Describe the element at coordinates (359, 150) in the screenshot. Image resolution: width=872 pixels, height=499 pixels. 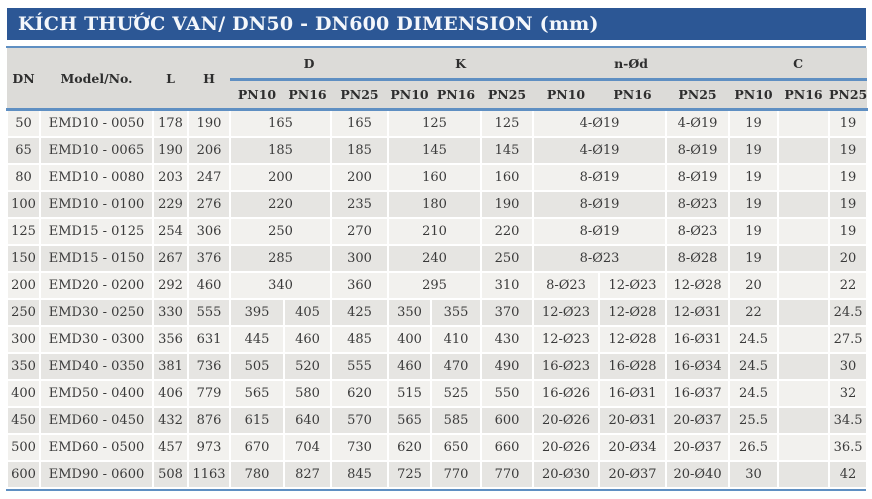
I see `cell-value: 185` at that location.